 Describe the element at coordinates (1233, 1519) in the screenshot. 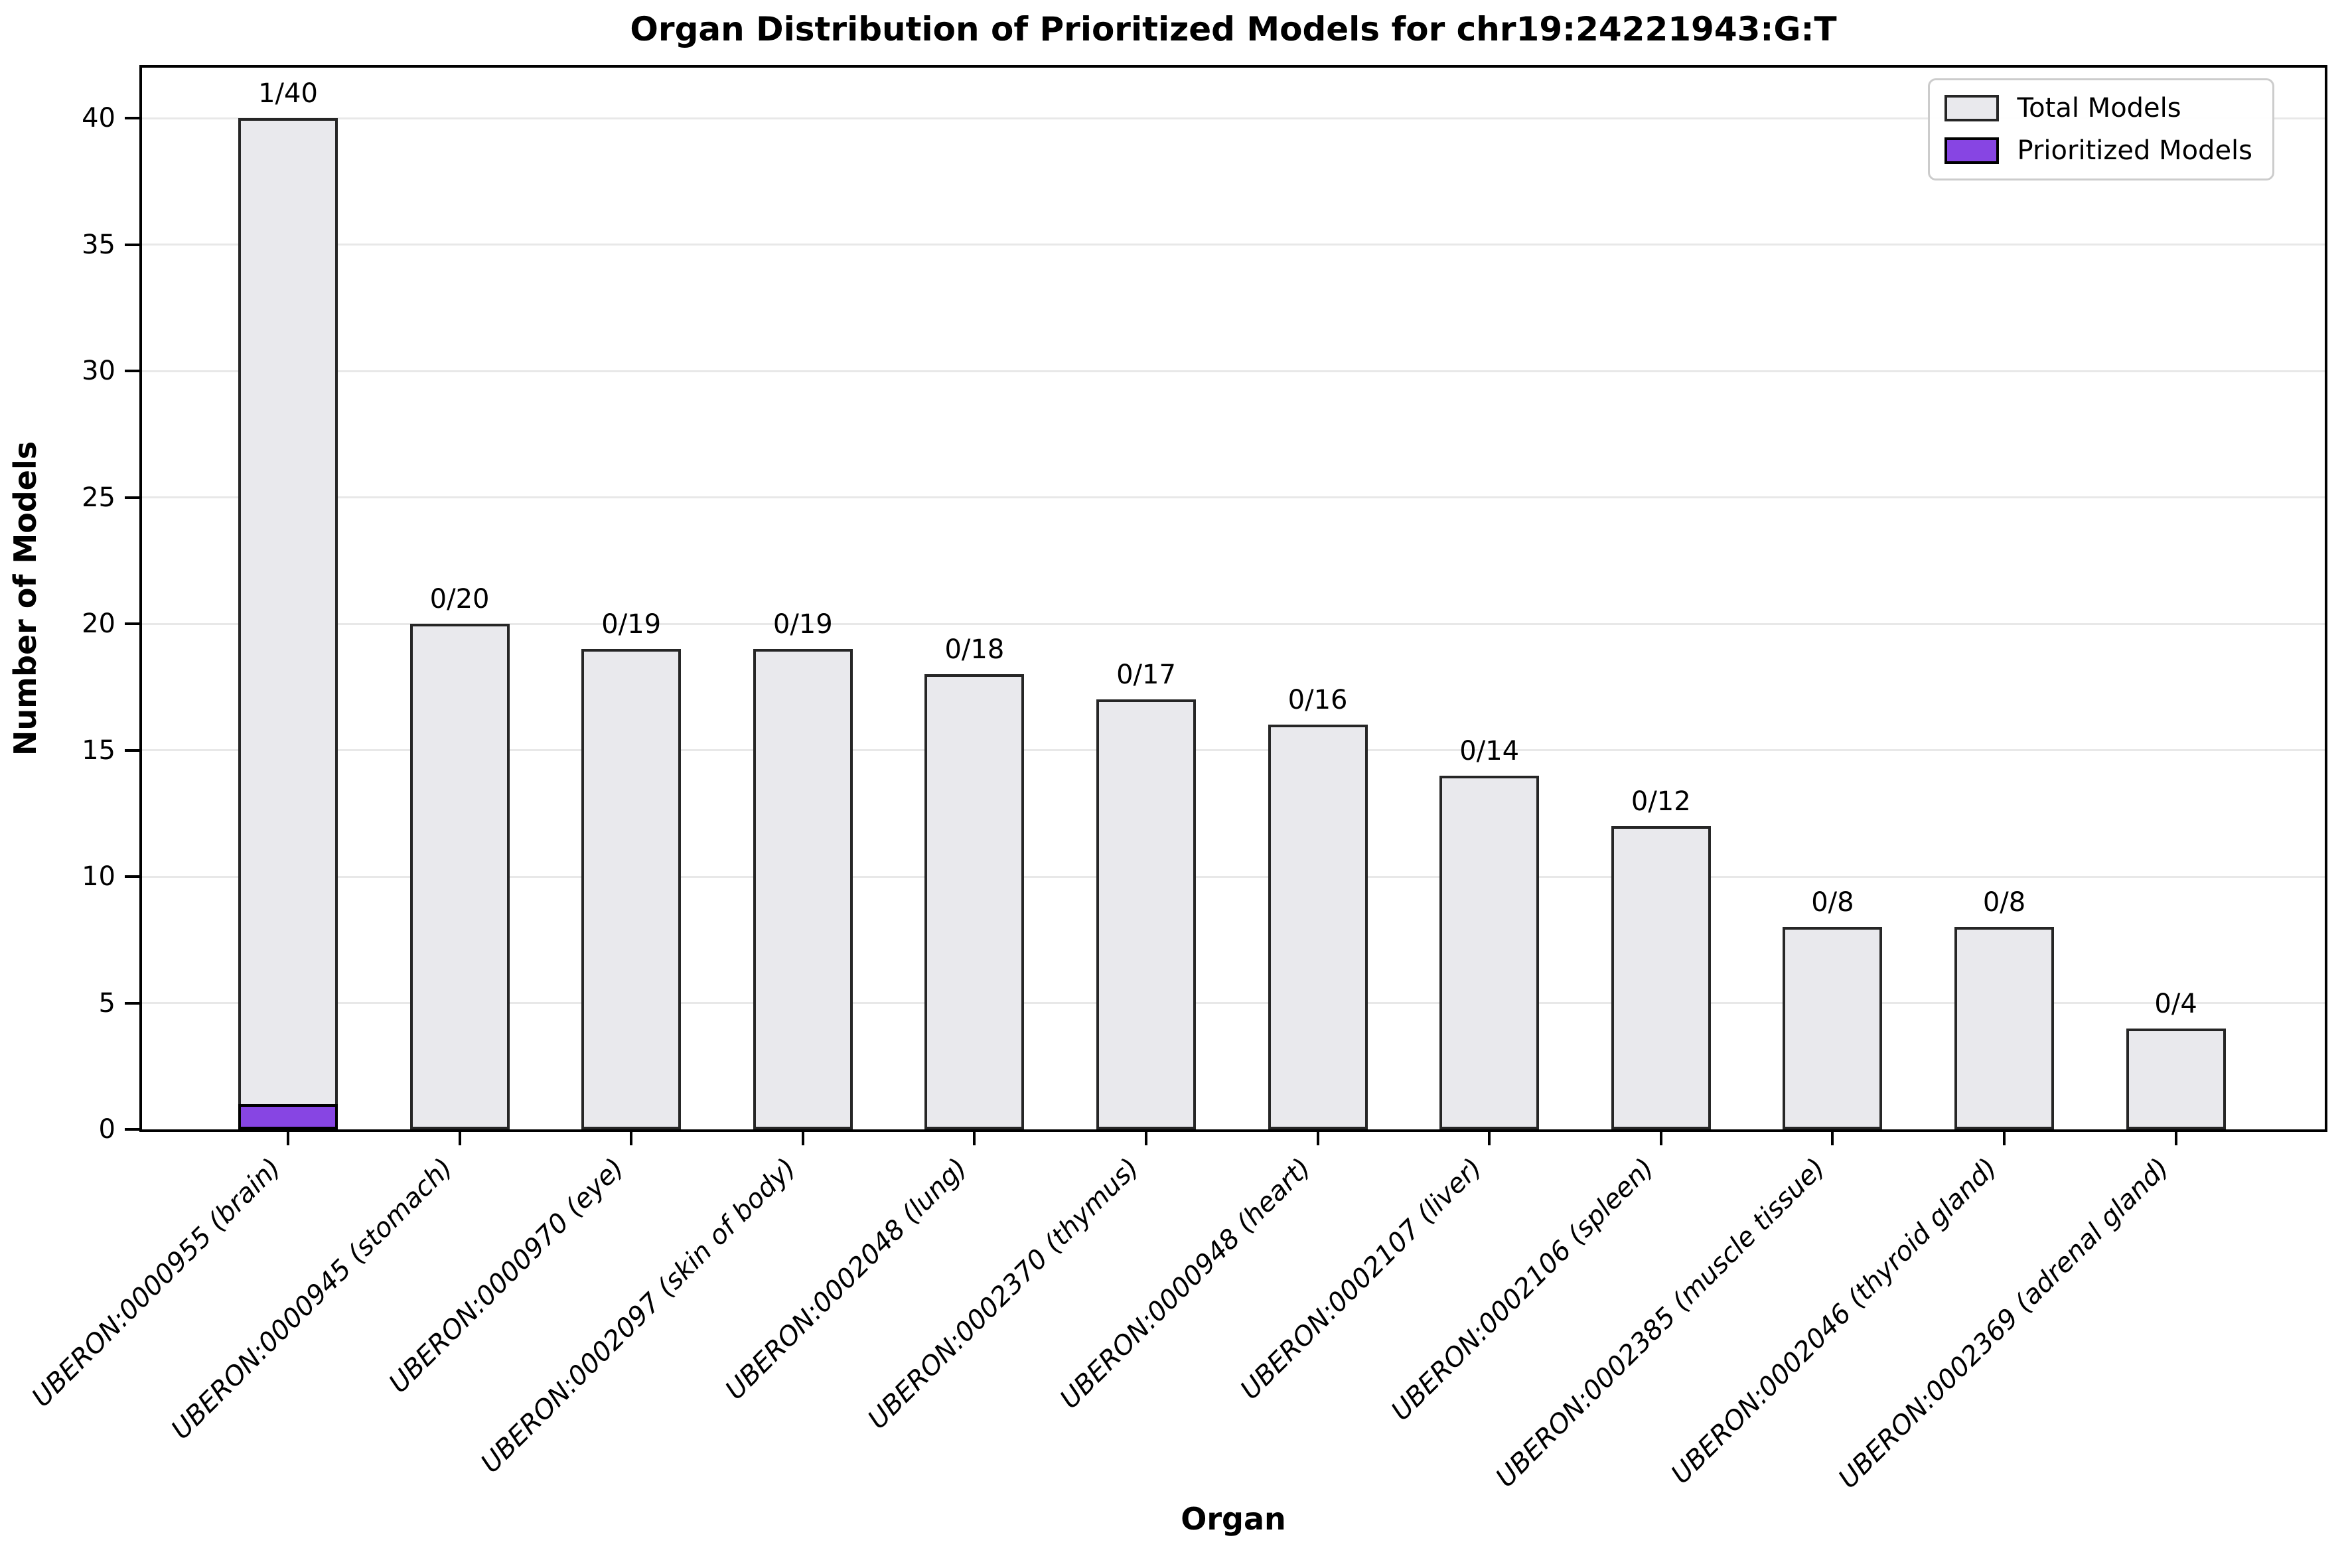

I see `x-axis-title: Organ` at that location.